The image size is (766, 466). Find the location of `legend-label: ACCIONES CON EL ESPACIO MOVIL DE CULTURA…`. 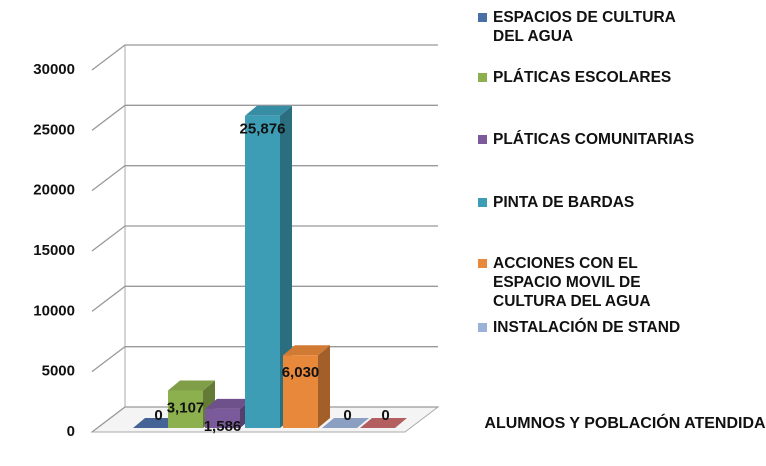

legend-label: ACCIONES CON EL ESPACIO MOVIL DE CULTURA… is located at coordinates (572, 282).